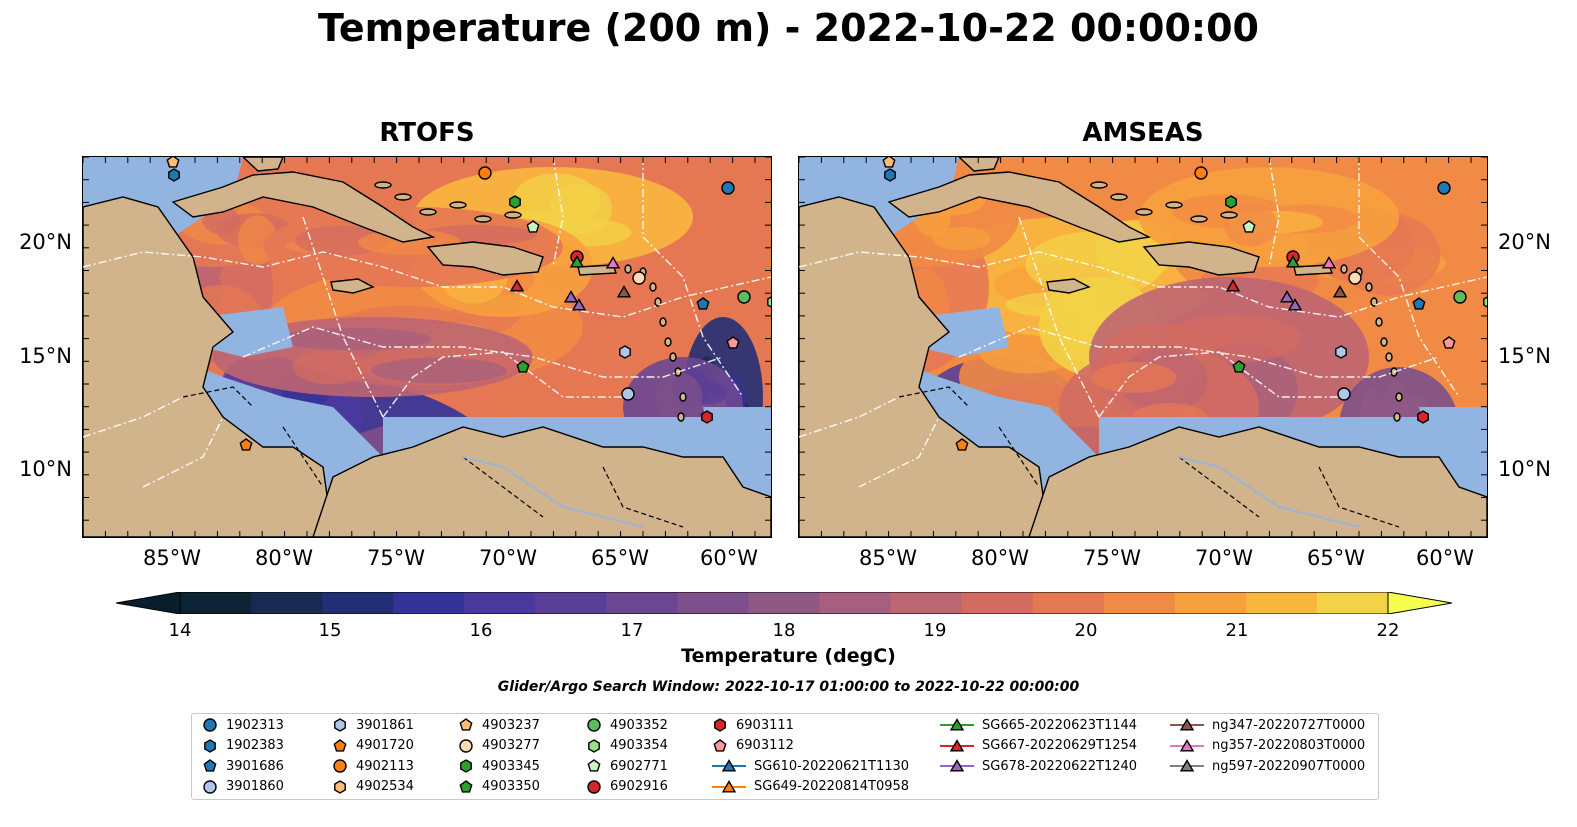  Describe the element at coordinates (180, 630) in the screenshot. I see `colorbar-tick: 14` at that location.